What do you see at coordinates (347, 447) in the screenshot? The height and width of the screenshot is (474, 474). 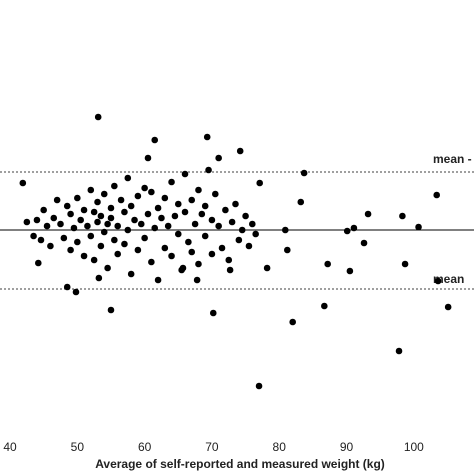 I see `x-tick-label: 90` at bounding box center [347, 447].